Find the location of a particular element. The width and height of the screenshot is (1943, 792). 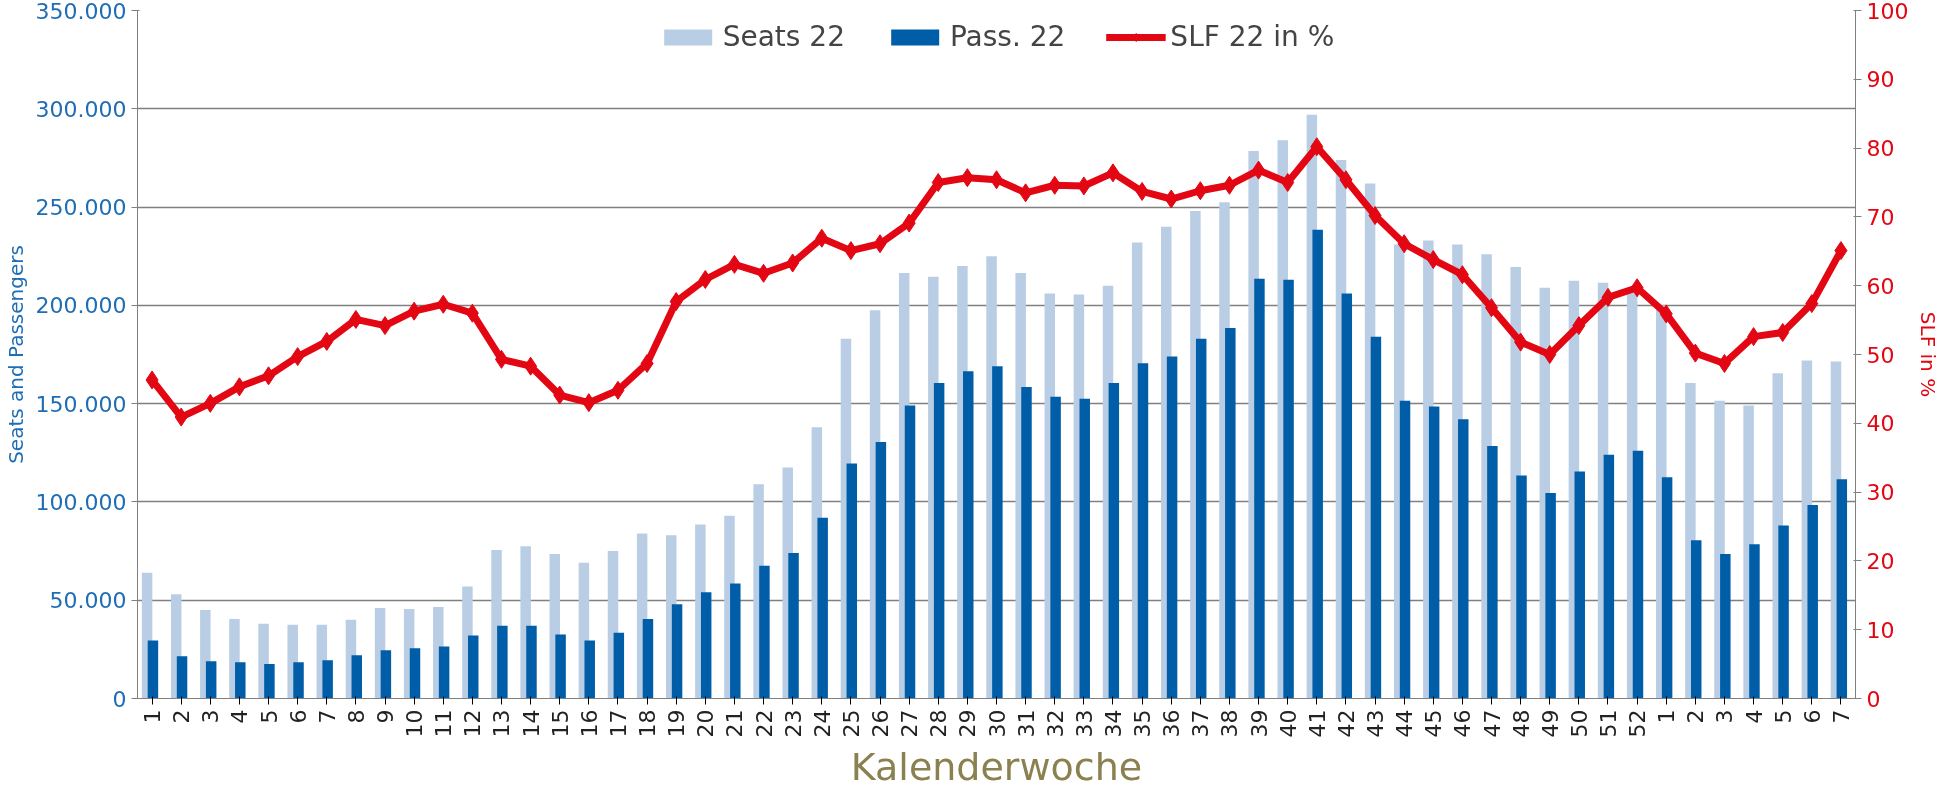

y2-tick-label: 0 is located at coordinates (1873, 699).